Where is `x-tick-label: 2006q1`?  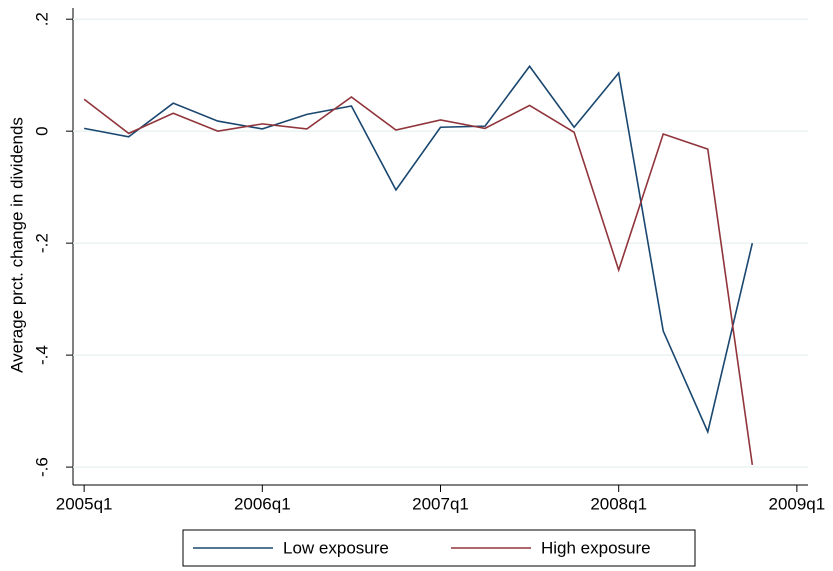 x-tick-label: 2006q1 is located at coordinates (262, 503).